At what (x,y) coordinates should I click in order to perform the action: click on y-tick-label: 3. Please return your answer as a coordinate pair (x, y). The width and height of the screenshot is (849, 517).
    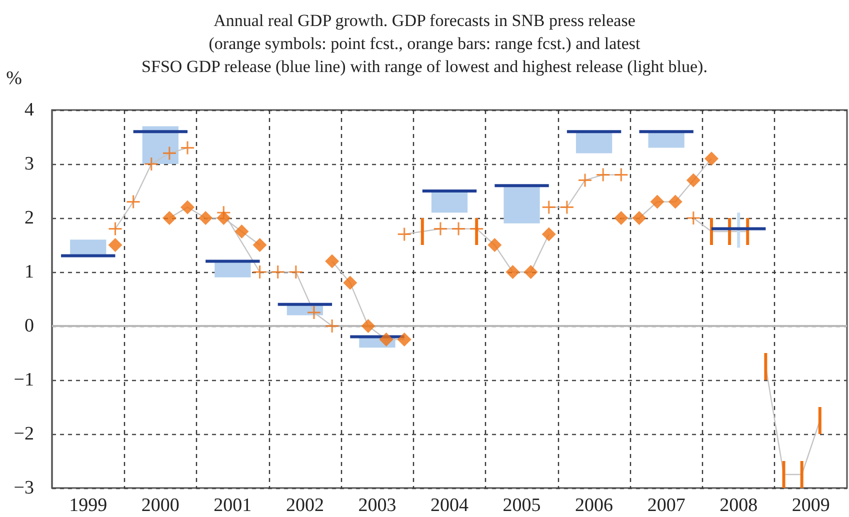
    Looking at the image, I should click on (29, 164).